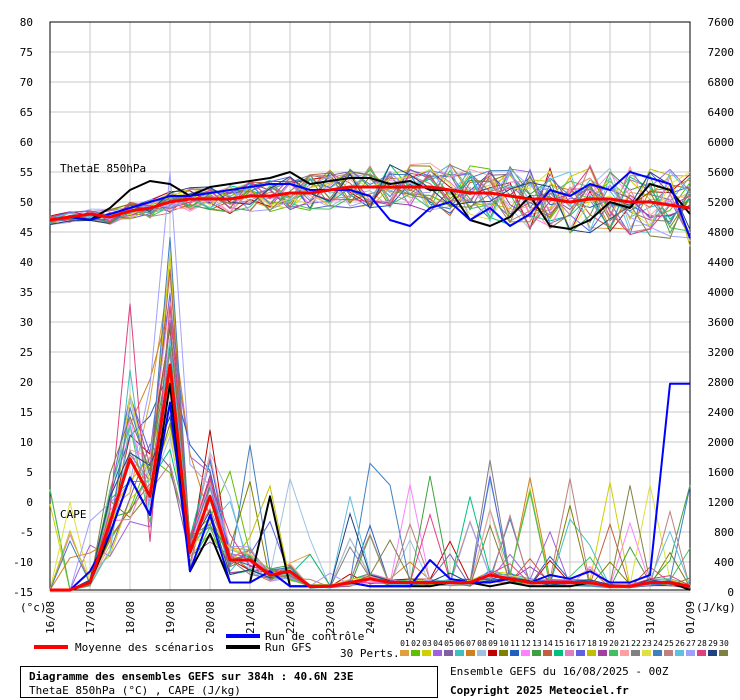 Image resolution: width=740 pixels, height=700 pixels. I want to click on right-tick-label: 0, so click(730, 592).